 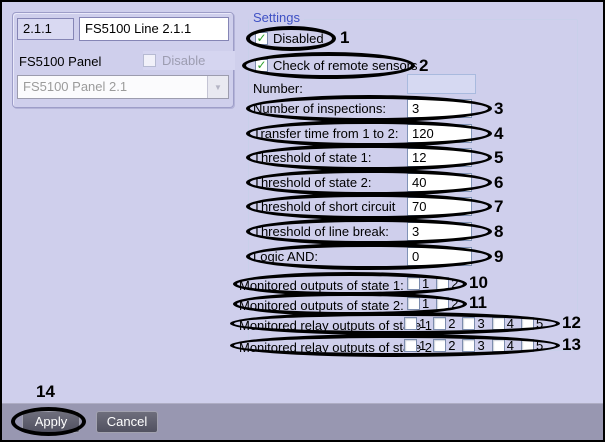 What do you see at coordinates (312, 182) in the screenshot?
I see `field-label: Threshold of state 2:` at bounding box center [312, 182].